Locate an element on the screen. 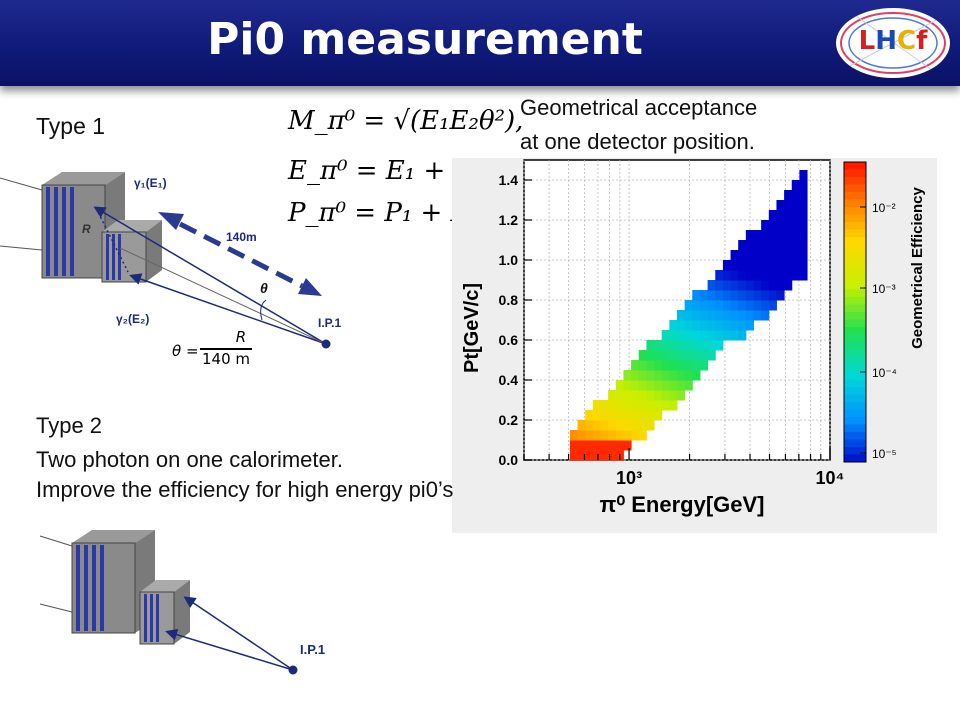 The height and width of the screenshot is (720, 960). distance-arrow is located at coordinates (240, 254).